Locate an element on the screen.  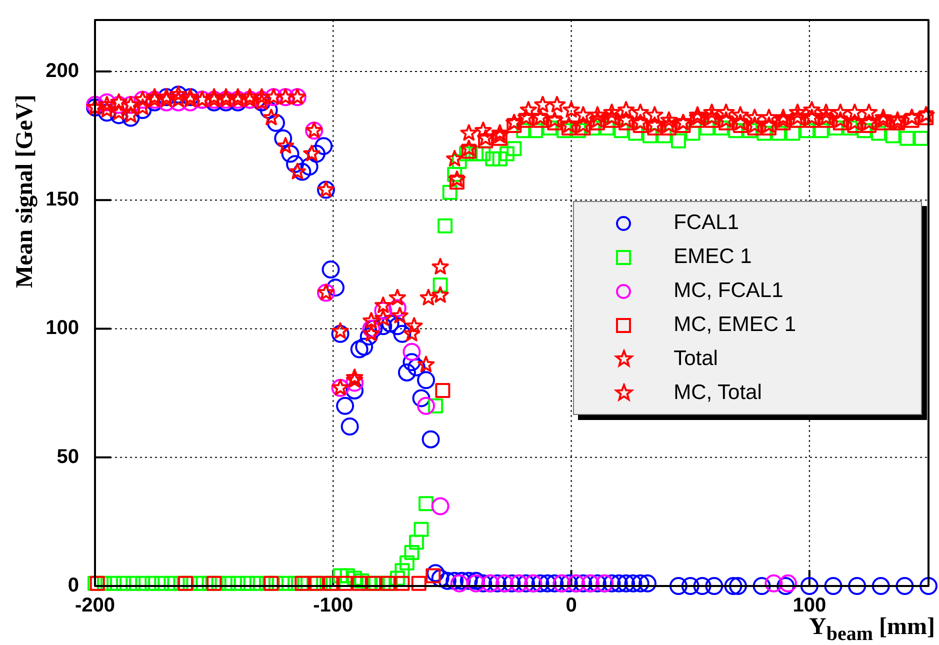
legend-label: MC, Total is located at coordinates (718, 393).